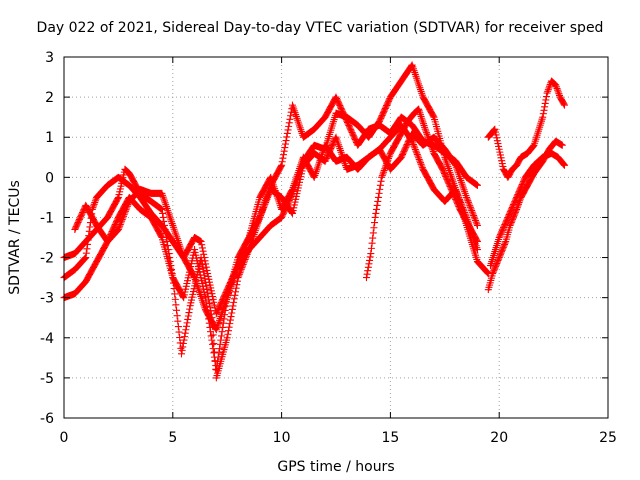 The image size is (640, 480). I want to click on x-tick-label: 20, so click(499, 438).